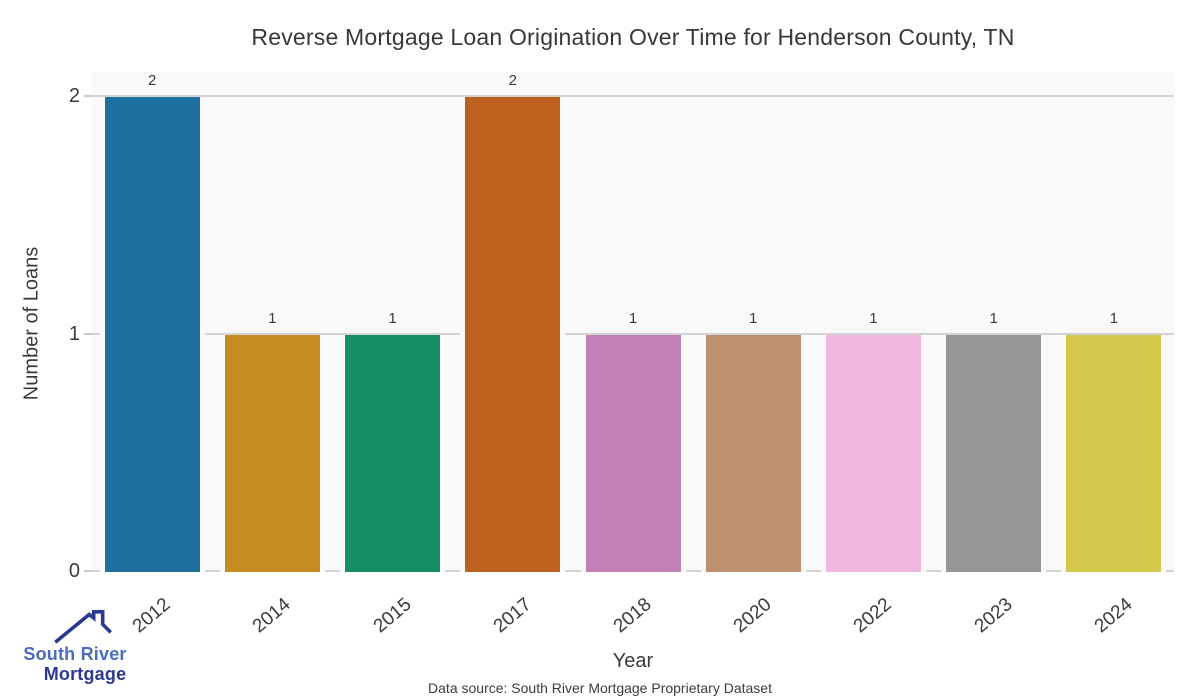  Describe the element at coordinates (994, 453) in the screenshot. I see `bar-2023` at that location.